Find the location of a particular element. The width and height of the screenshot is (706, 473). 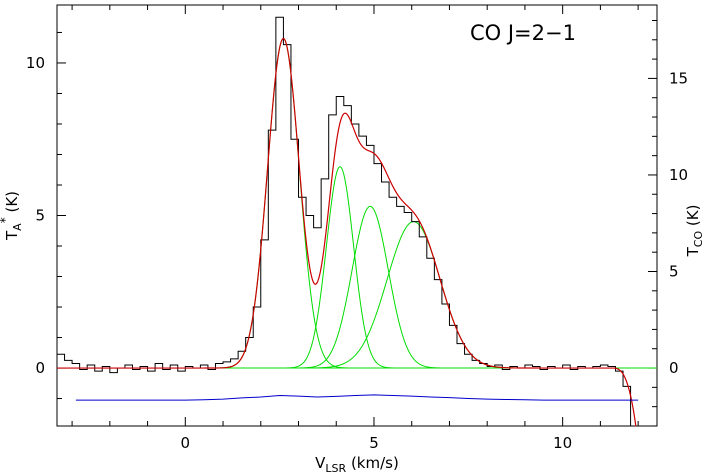

y-axis-label-left: TA* (K) is located at coordinates (12, 216).